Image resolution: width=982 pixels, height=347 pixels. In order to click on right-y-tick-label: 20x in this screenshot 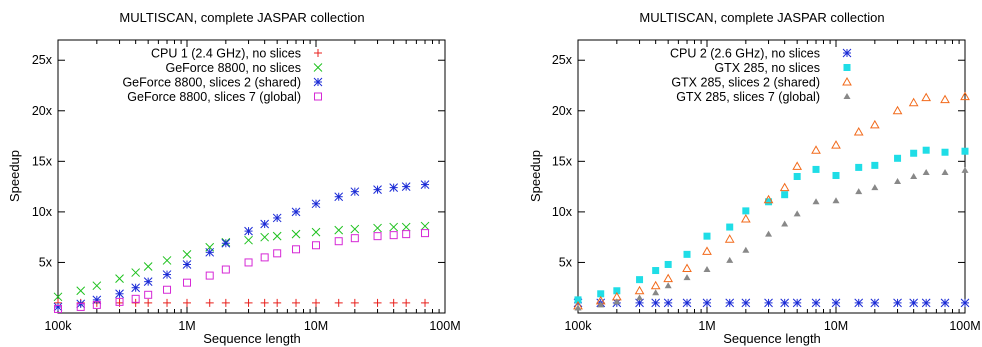, I will do `click(562, 111)`.